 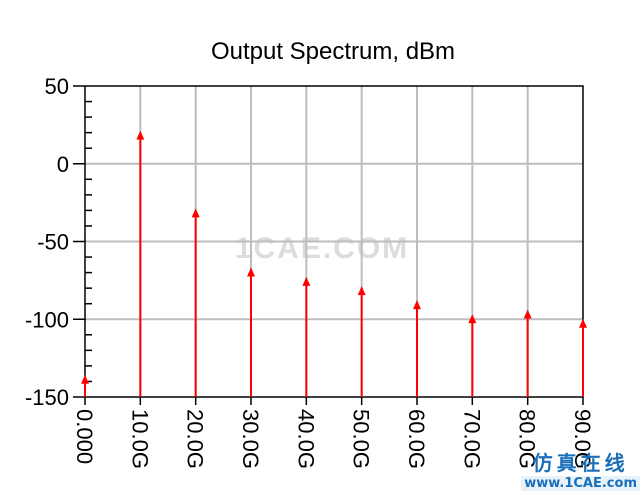 What do you see at coordinates (139, 439) in the screenshot?
I see `x-tick-label: 10.0G` at bounding box center [139, 439].